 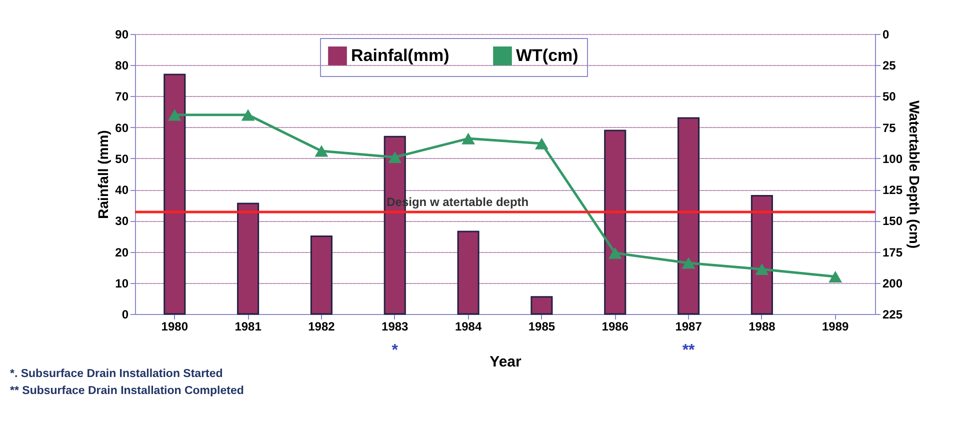 What do you see at coordinates (122, 221) in the screenshot?
I see `y-tick-label: 30` at bounding box center [122, 221].